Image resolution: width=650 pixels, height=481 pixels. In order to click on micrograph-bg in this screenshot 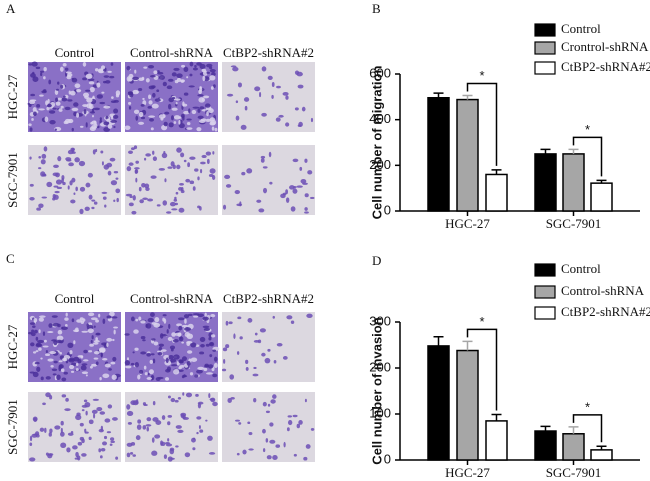, I will do `click(74, 427)`.